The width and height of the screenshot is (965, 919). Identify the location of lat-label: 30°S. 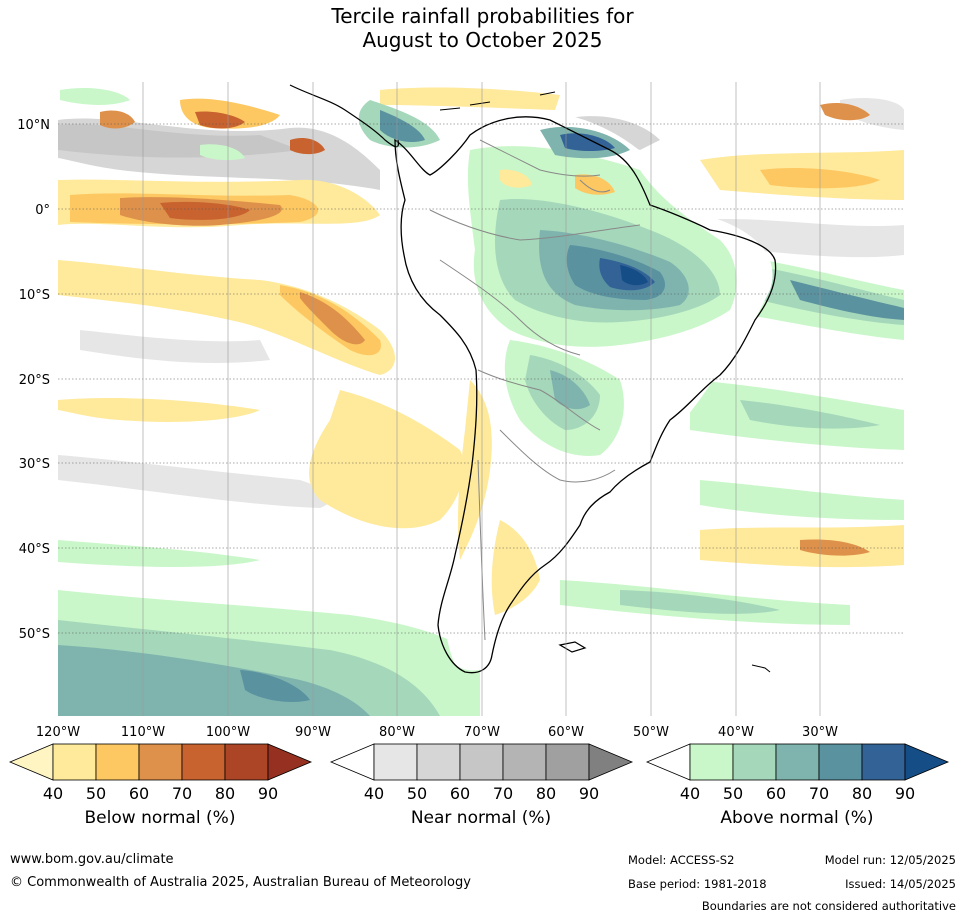
(34, 464).